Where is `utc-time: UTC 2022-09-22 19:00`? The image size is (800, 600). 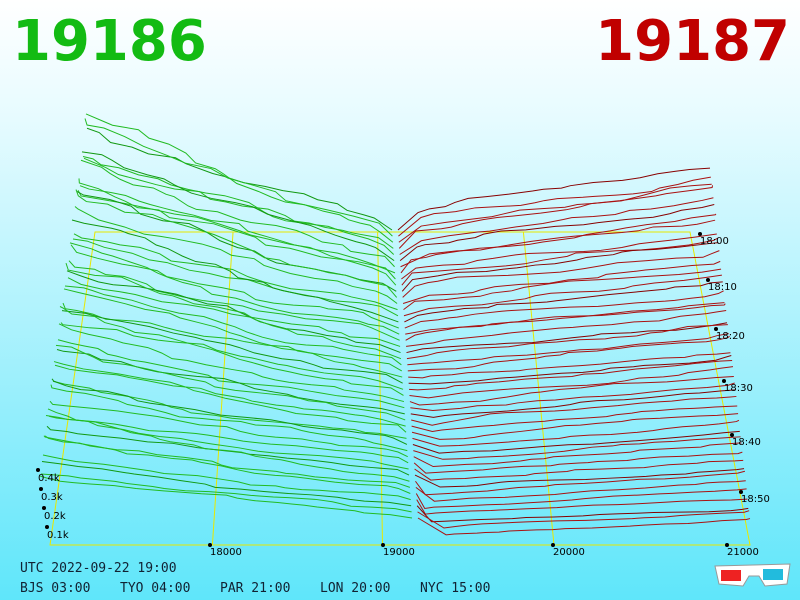
utc-time: UTC 2022-09-22 19:00 is located at coordinates (98, 568).